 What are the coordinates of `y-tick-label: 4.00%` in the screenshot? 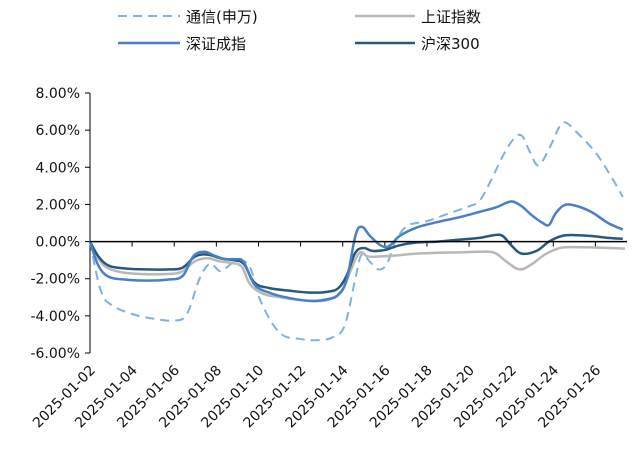 It's located at (58, 168).